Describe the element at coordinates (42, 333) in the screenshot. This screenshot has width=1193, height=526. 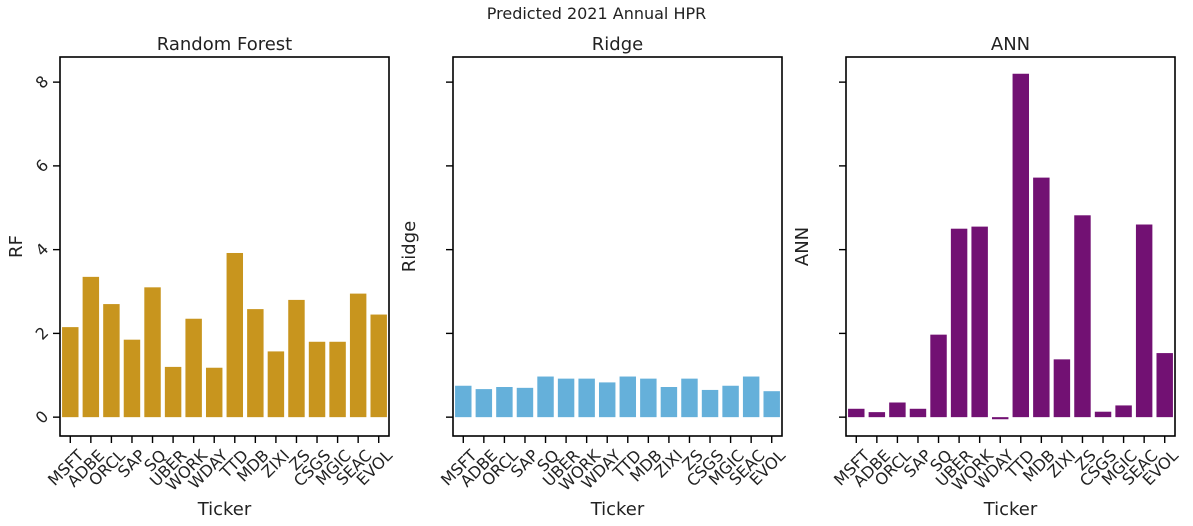
I see `y-tick-label: 2` at that location.